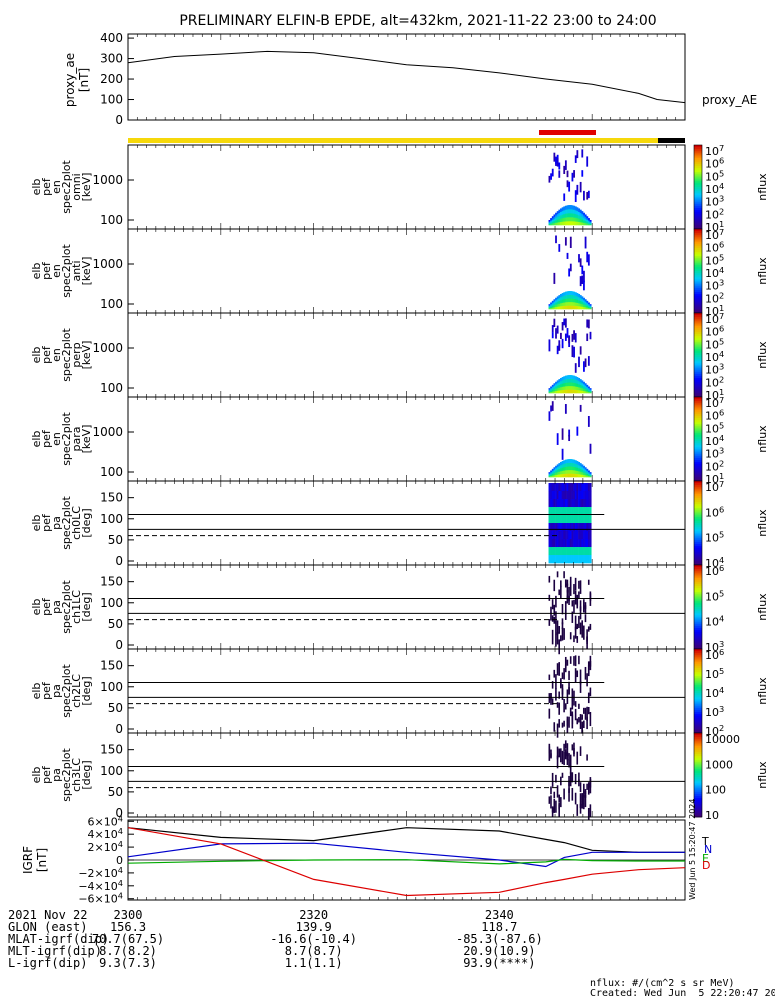 The height and width of the screenshot is (1000, 775). I want to click on igrf-legend-N: N, so click(708, 849).